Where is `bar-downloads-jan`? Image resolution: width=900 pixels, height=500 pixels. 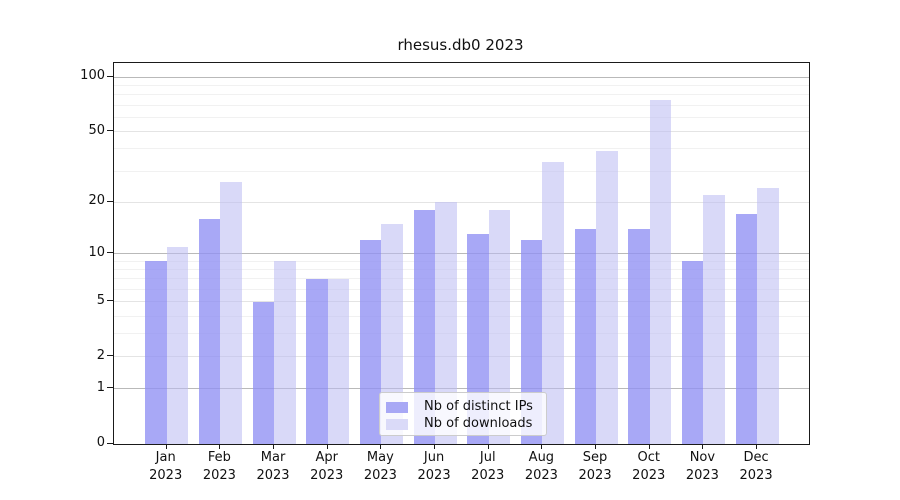 bar-downloads-jan is located at coordinates (177, 345).